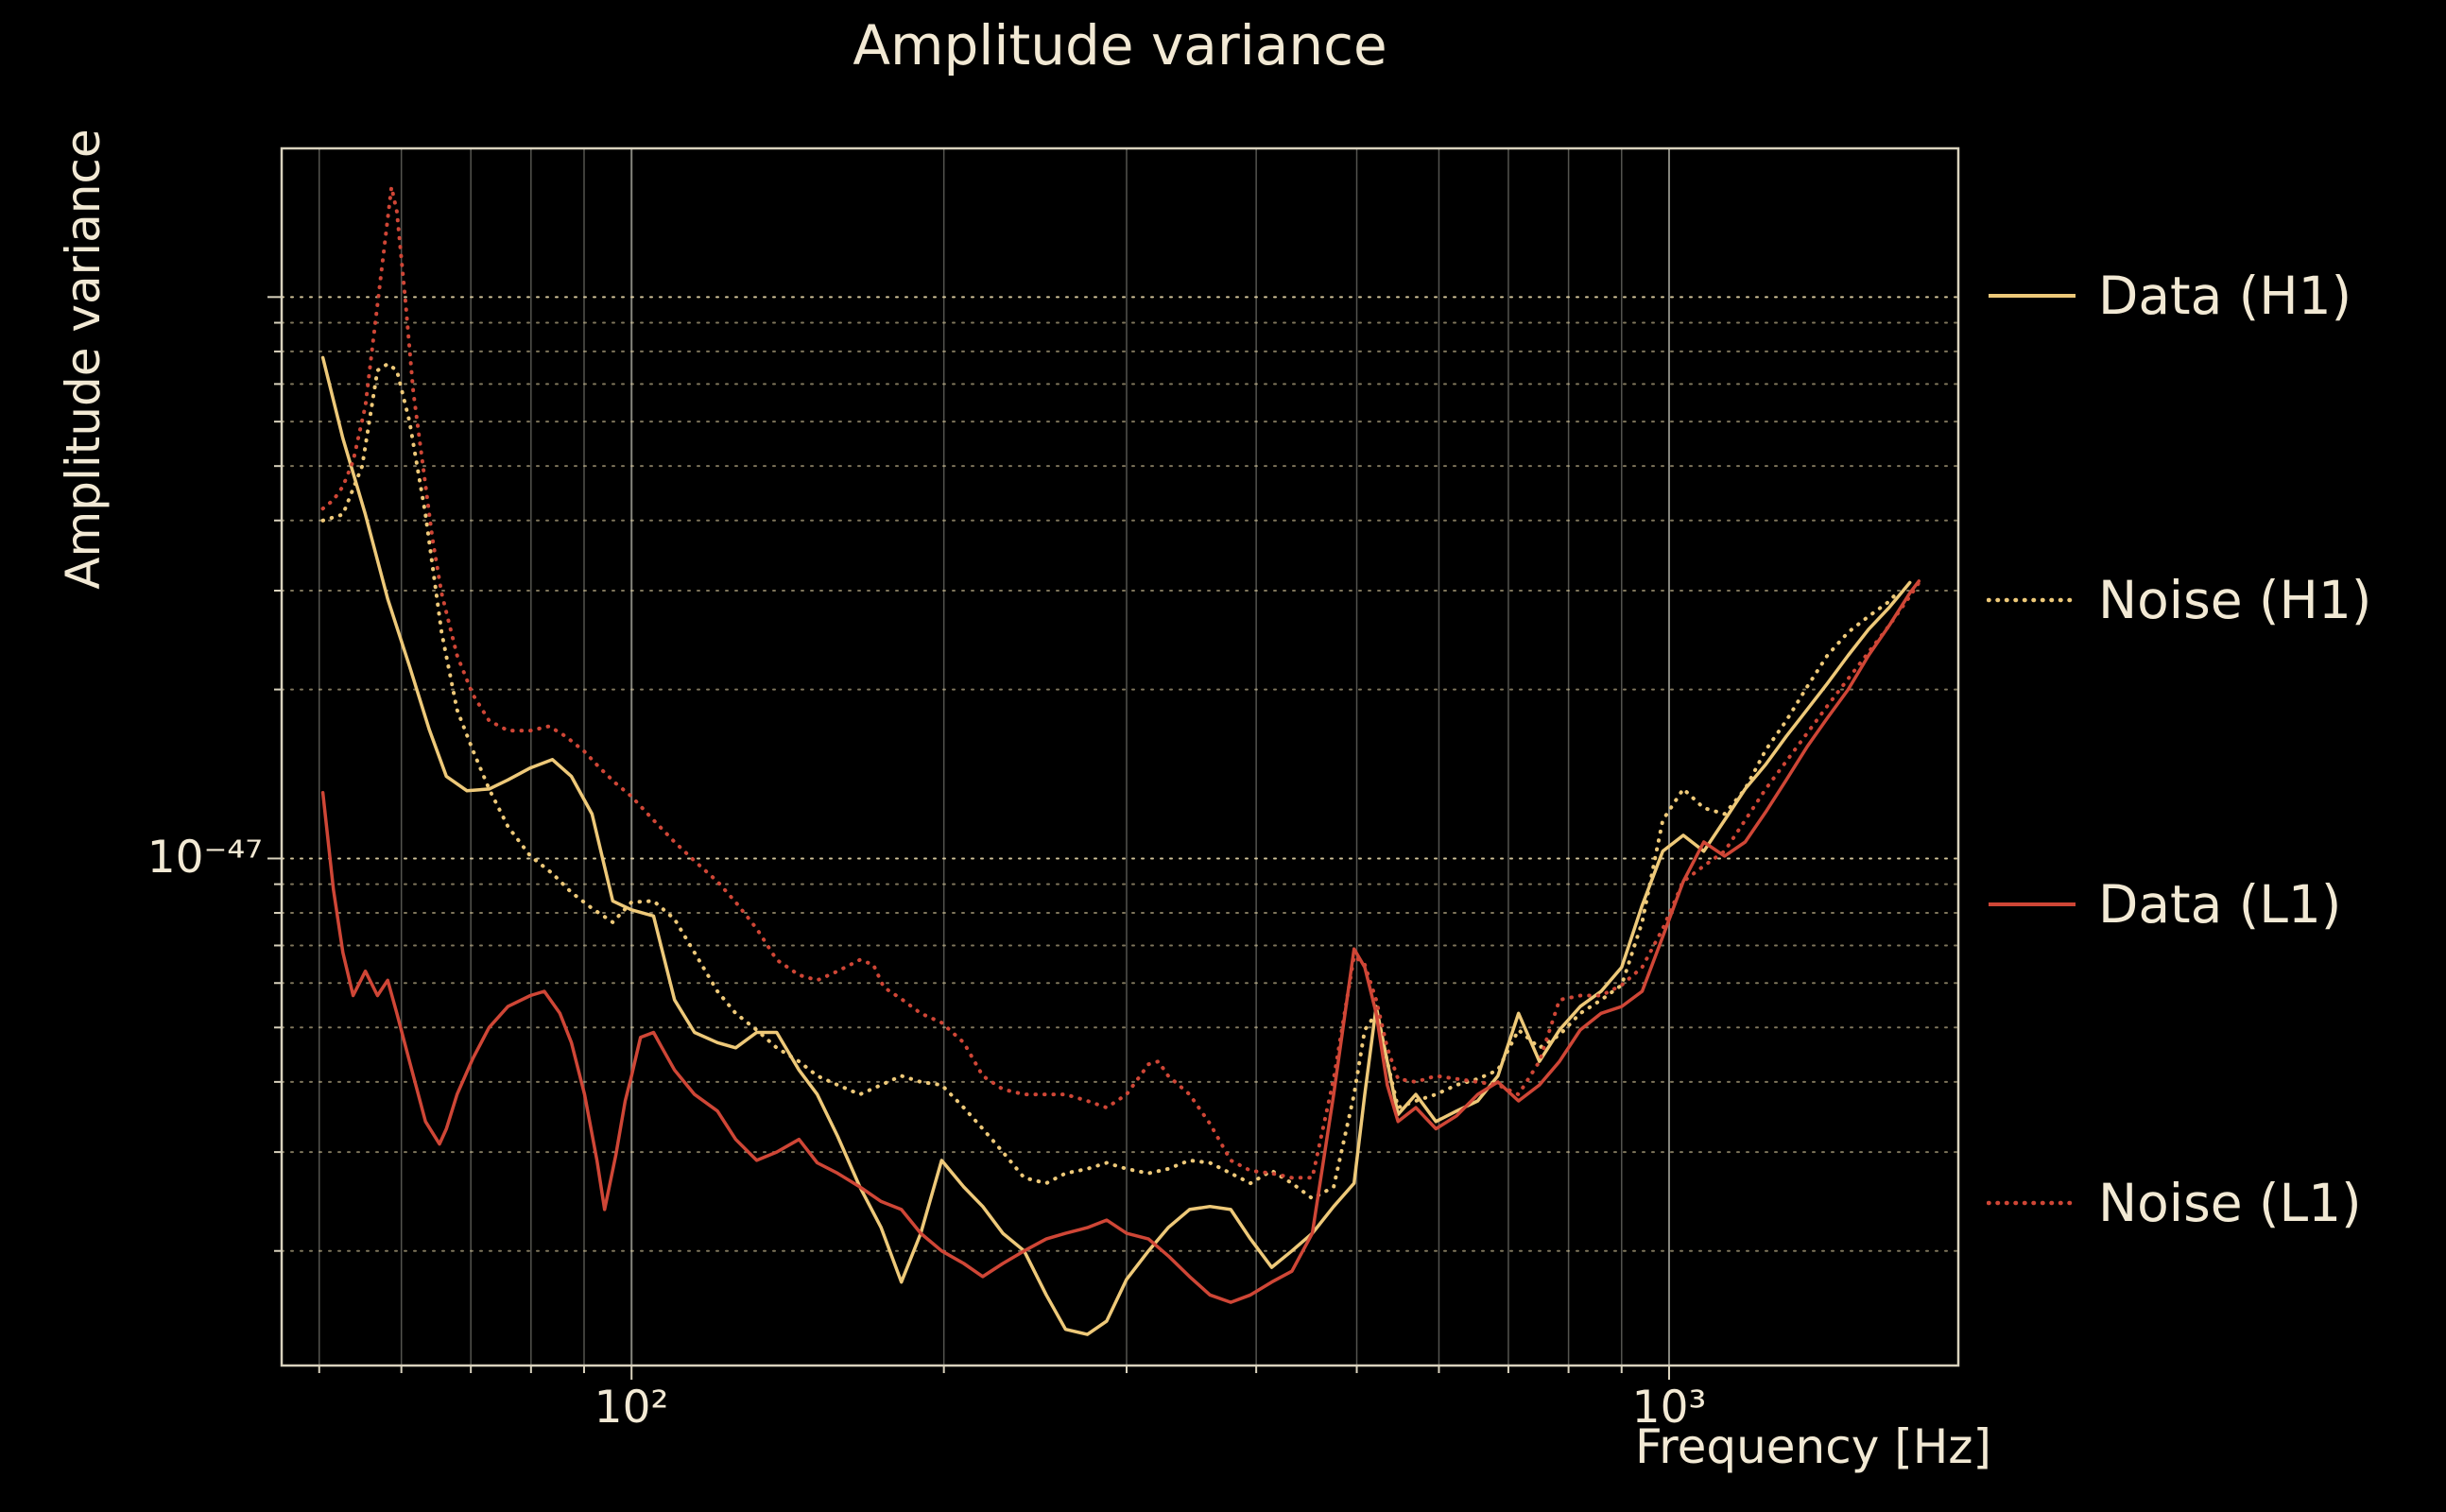  What do you see at coordinates (2032, 1203) in the screenshot?
I see `legend-line-sample-noise-l1` at bounding box center [2032, 1203].